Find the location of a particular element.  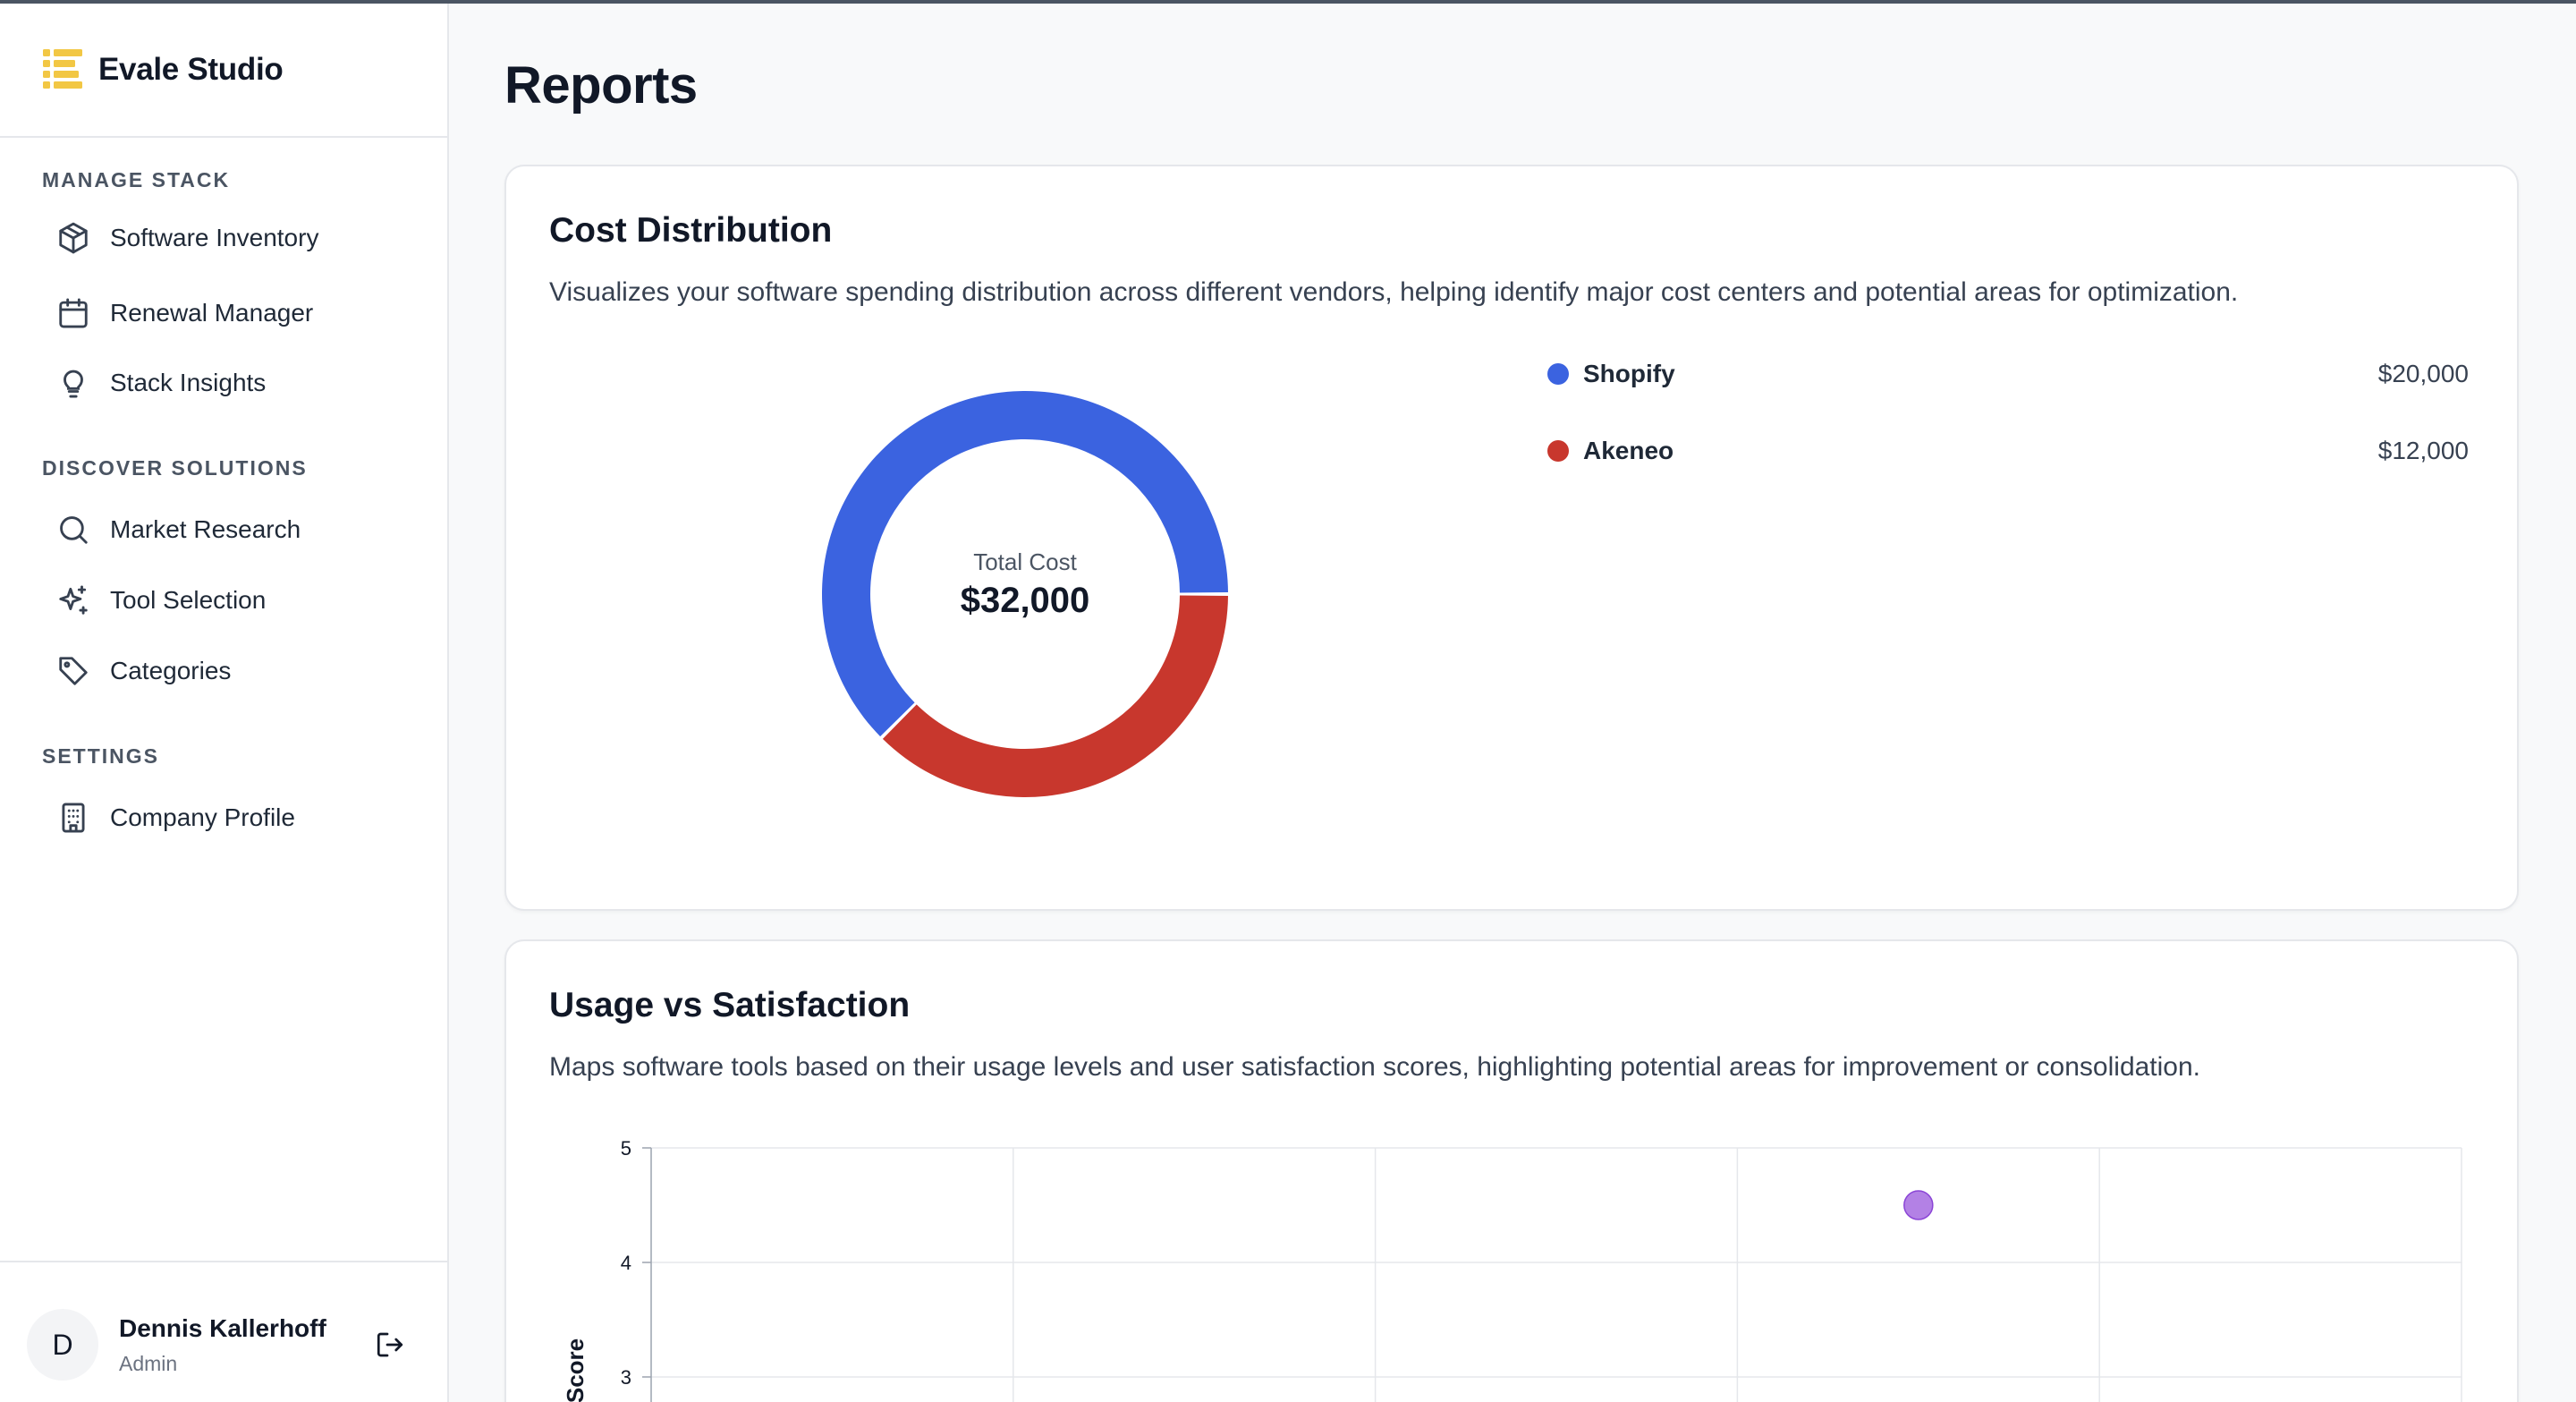

sidebar-item-label: Market Research is located at coordinates (205, 529).